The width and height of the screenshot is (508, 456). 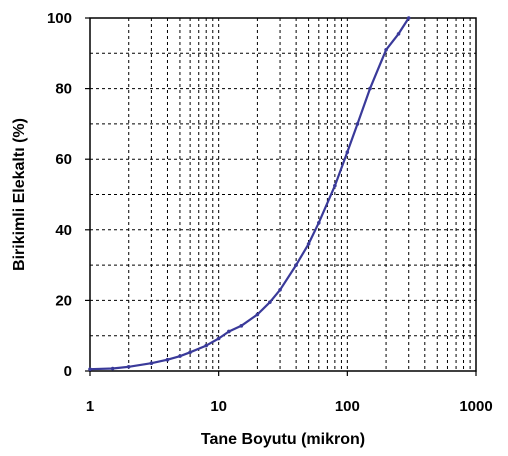 I want to click on x-tick-label: 100, so click(x=347, y=406).